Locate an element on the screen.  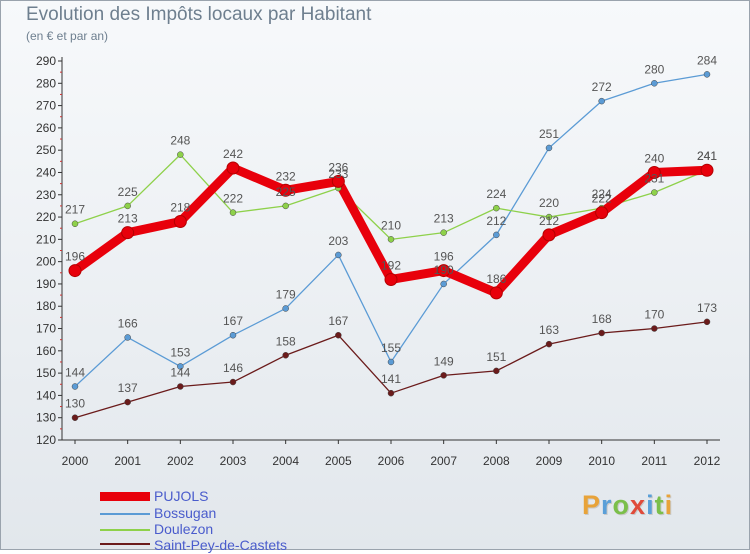
data-label-bossugan: 190 is located at coordinates (444, 270).